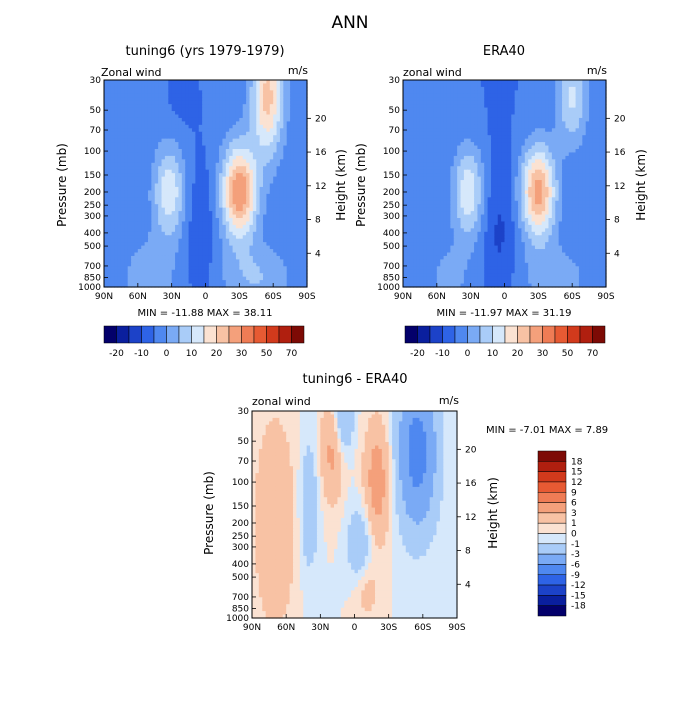  What do you see at coordinates (92, 152) in the screenshot?
I see `y-tick-label: 100` at bounding box center [92, 152].